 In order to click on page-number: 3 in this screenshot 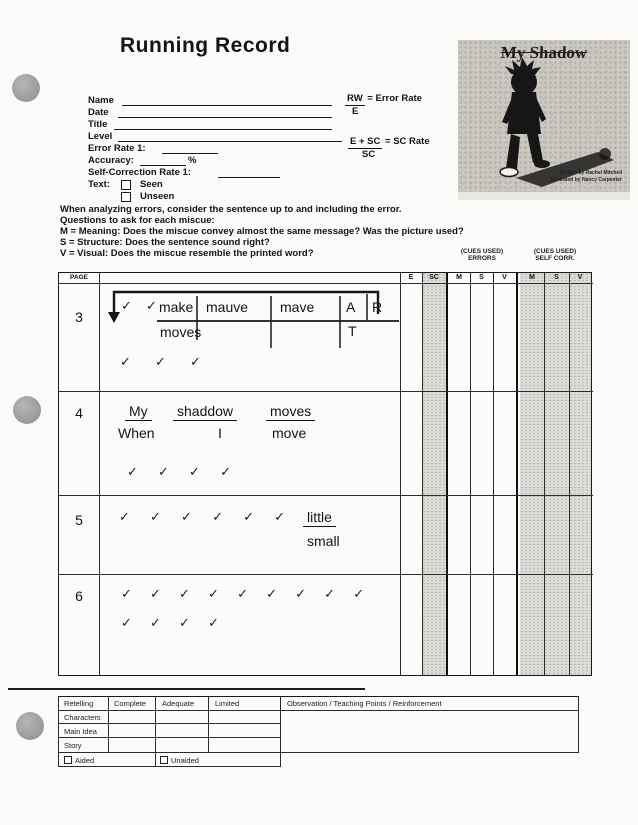, I will do `click(79, 317)`.